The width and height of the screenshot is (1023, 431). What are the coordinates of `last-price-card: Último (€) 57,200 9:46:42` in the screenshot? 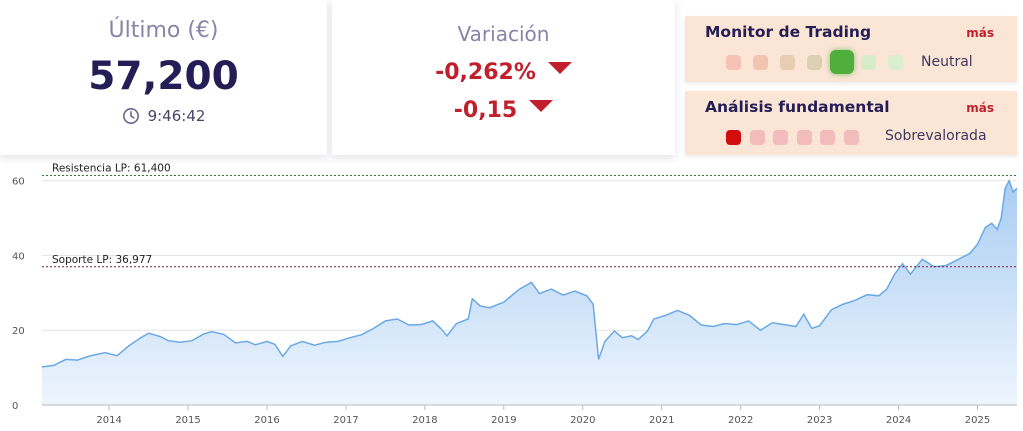 It's located at (163, 77).